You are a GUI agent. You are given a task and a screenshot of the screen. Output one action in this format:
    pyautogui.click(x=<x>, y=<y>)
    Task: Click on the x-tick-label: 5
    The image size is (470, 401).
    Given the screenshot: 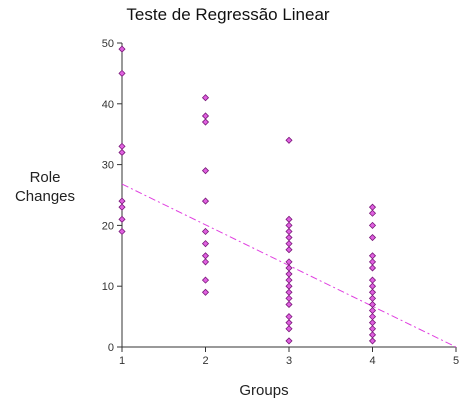 What is the action you would take?
    pyautogui.click(x=456, y=361)
    